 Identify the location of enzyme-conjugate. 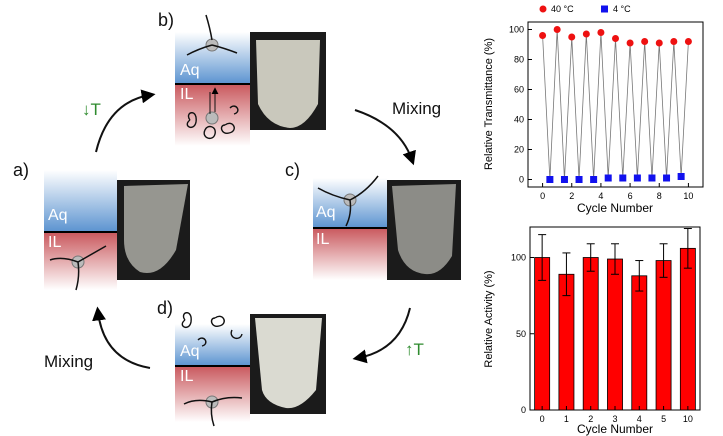
(212, 118).